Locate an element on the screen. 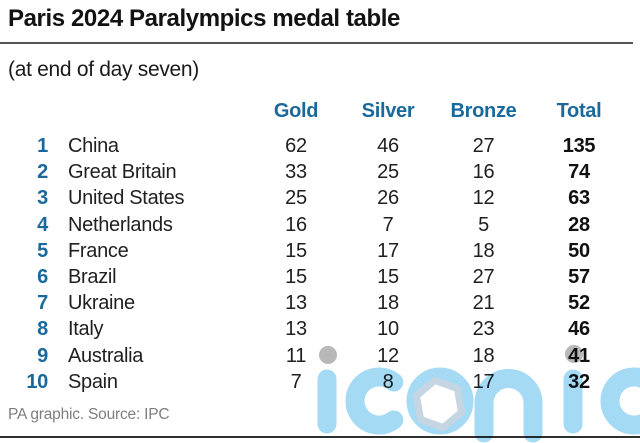  rank: 9 is located at coordinates (42, 355).